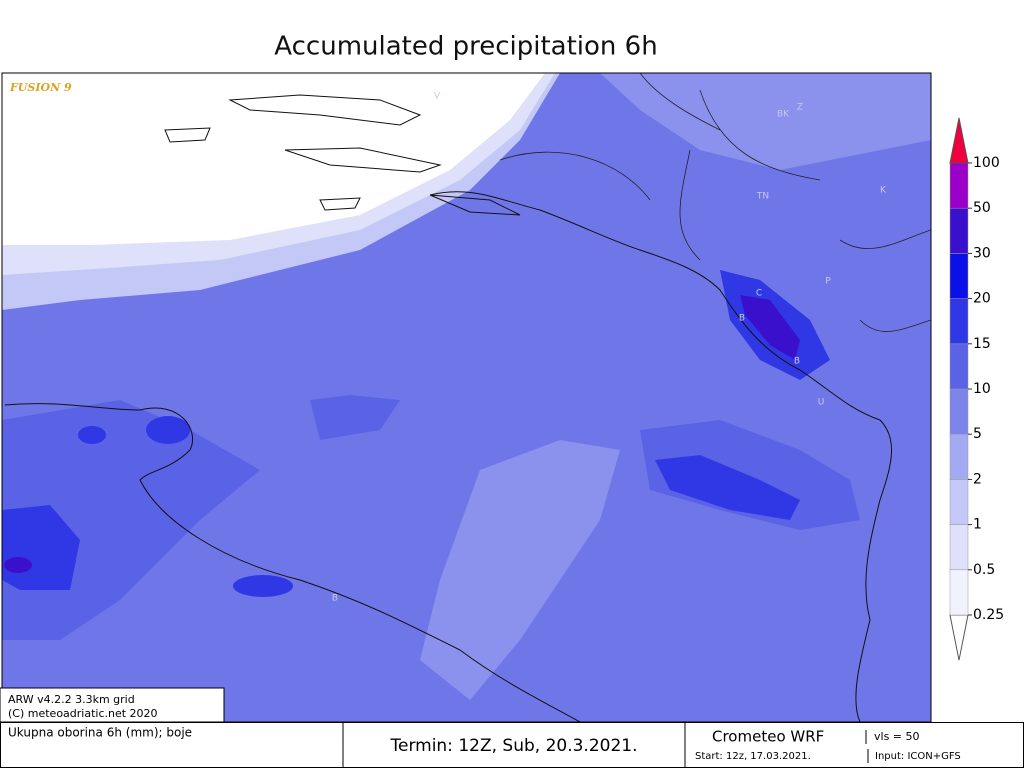  What do you see at coordinates (982, 389) in the screenshot?
I see `colorbar-tick-label: 10` at bounding box center [982, 389].